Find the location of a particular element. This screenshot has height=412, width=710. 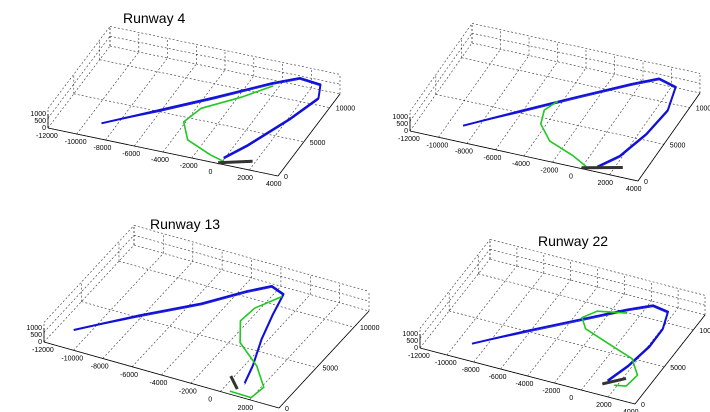

panel-title-1: Runway 4 is located at coordinates (154, 18).